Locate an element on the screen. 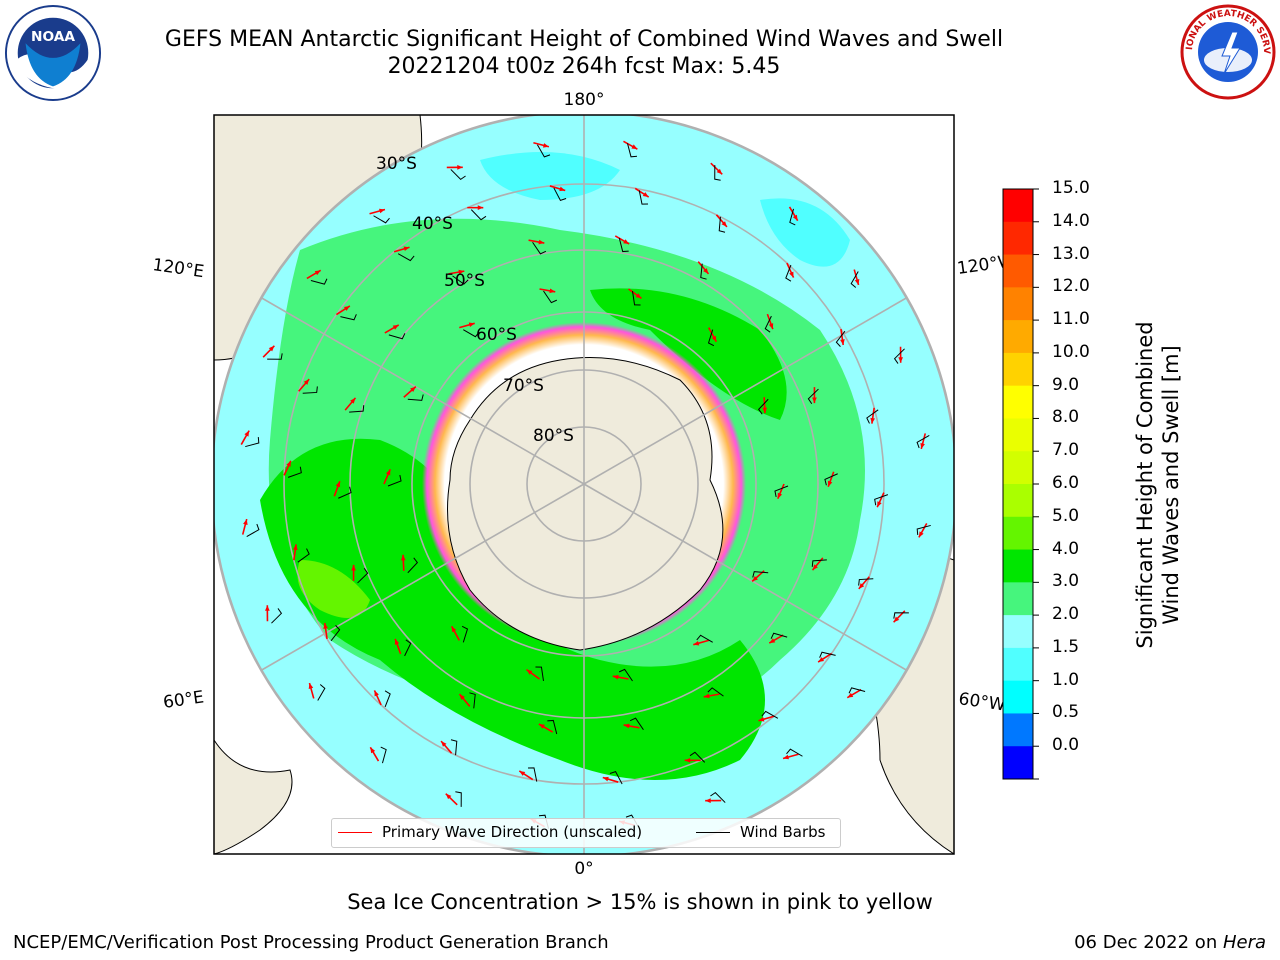 This screenshot has width=1280, height=960. colorbar-tick-label: 10.0 is located at coordinates (1071, 351).